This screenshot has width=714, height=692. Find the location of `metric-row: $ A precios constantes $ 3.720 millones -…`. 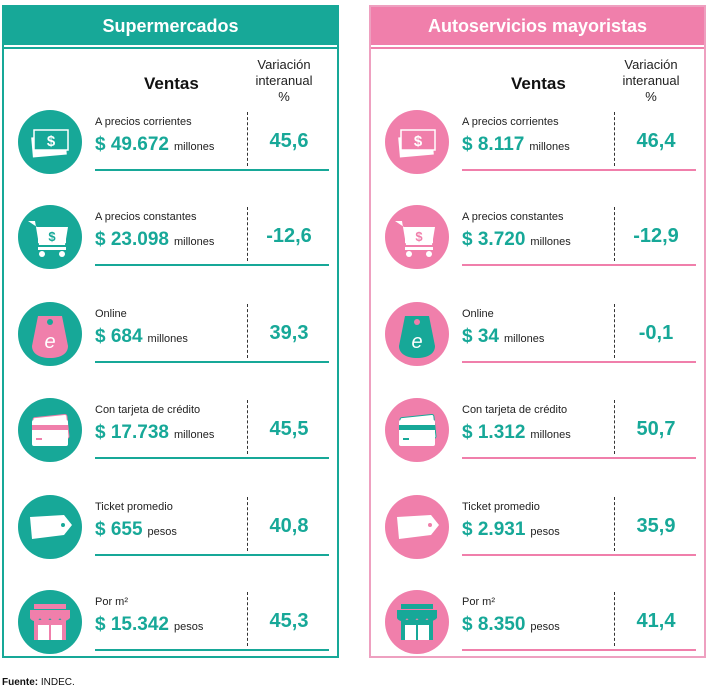

metric-row: $ A precios constantes $ 3.720 millones -… is located at coordinates (537, 240).